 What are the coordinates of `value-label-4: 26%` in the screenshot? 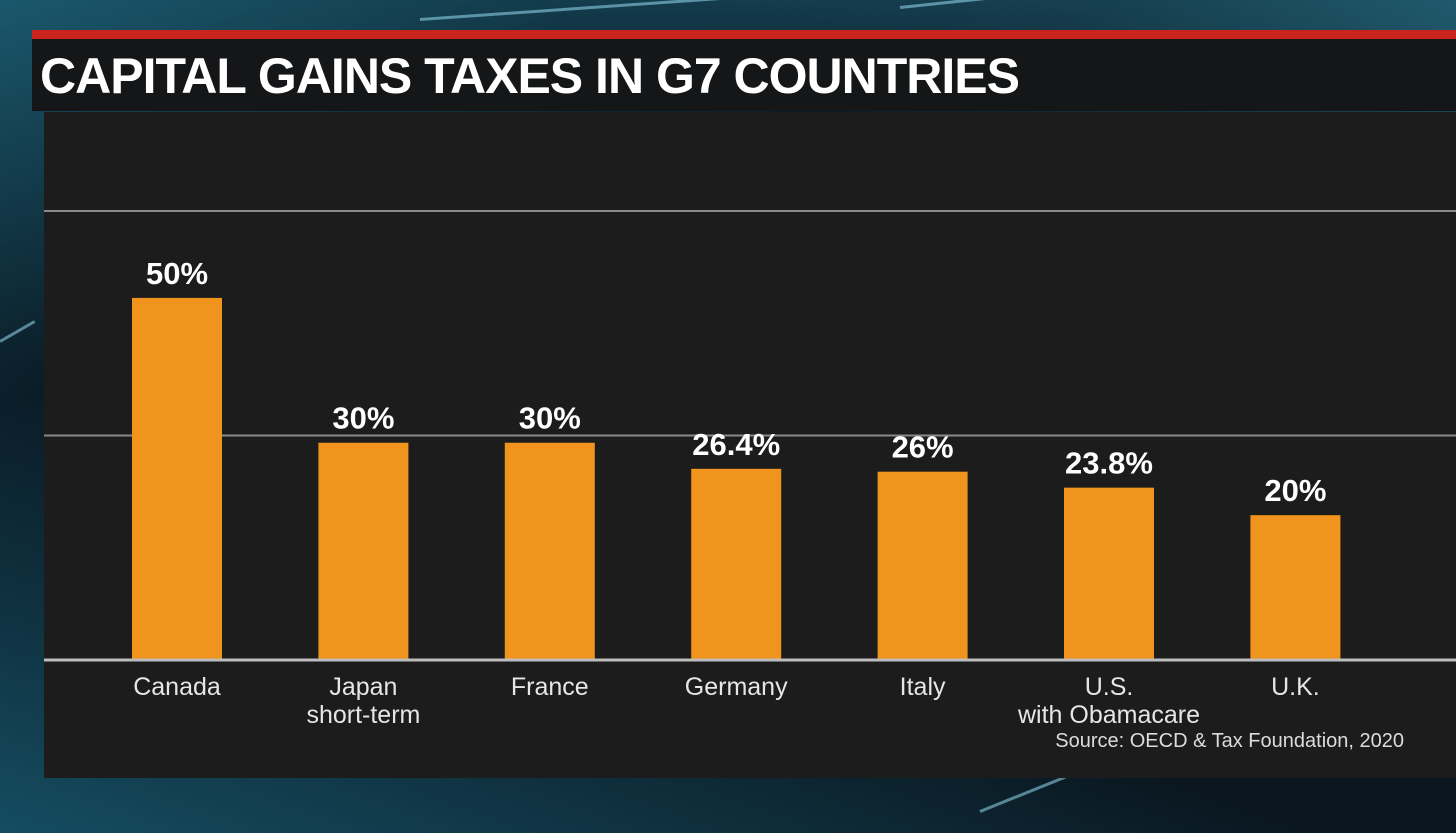 It's located at (923, 447).